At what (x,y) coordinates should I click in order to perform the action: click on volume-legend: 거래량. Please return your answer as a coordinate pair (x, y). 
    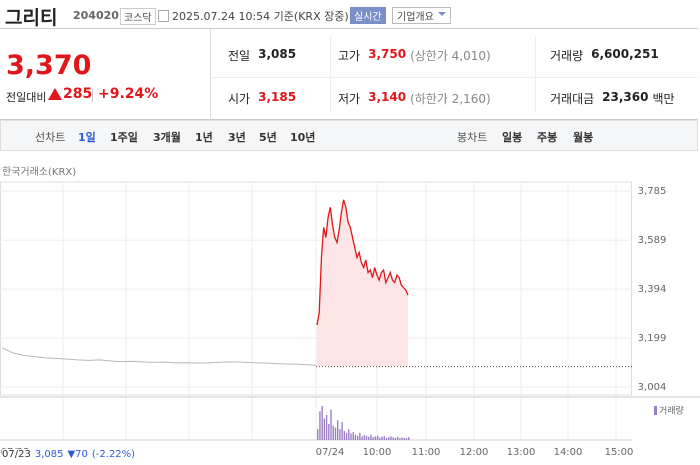
    Looking at the image, I should click on (671, 411).